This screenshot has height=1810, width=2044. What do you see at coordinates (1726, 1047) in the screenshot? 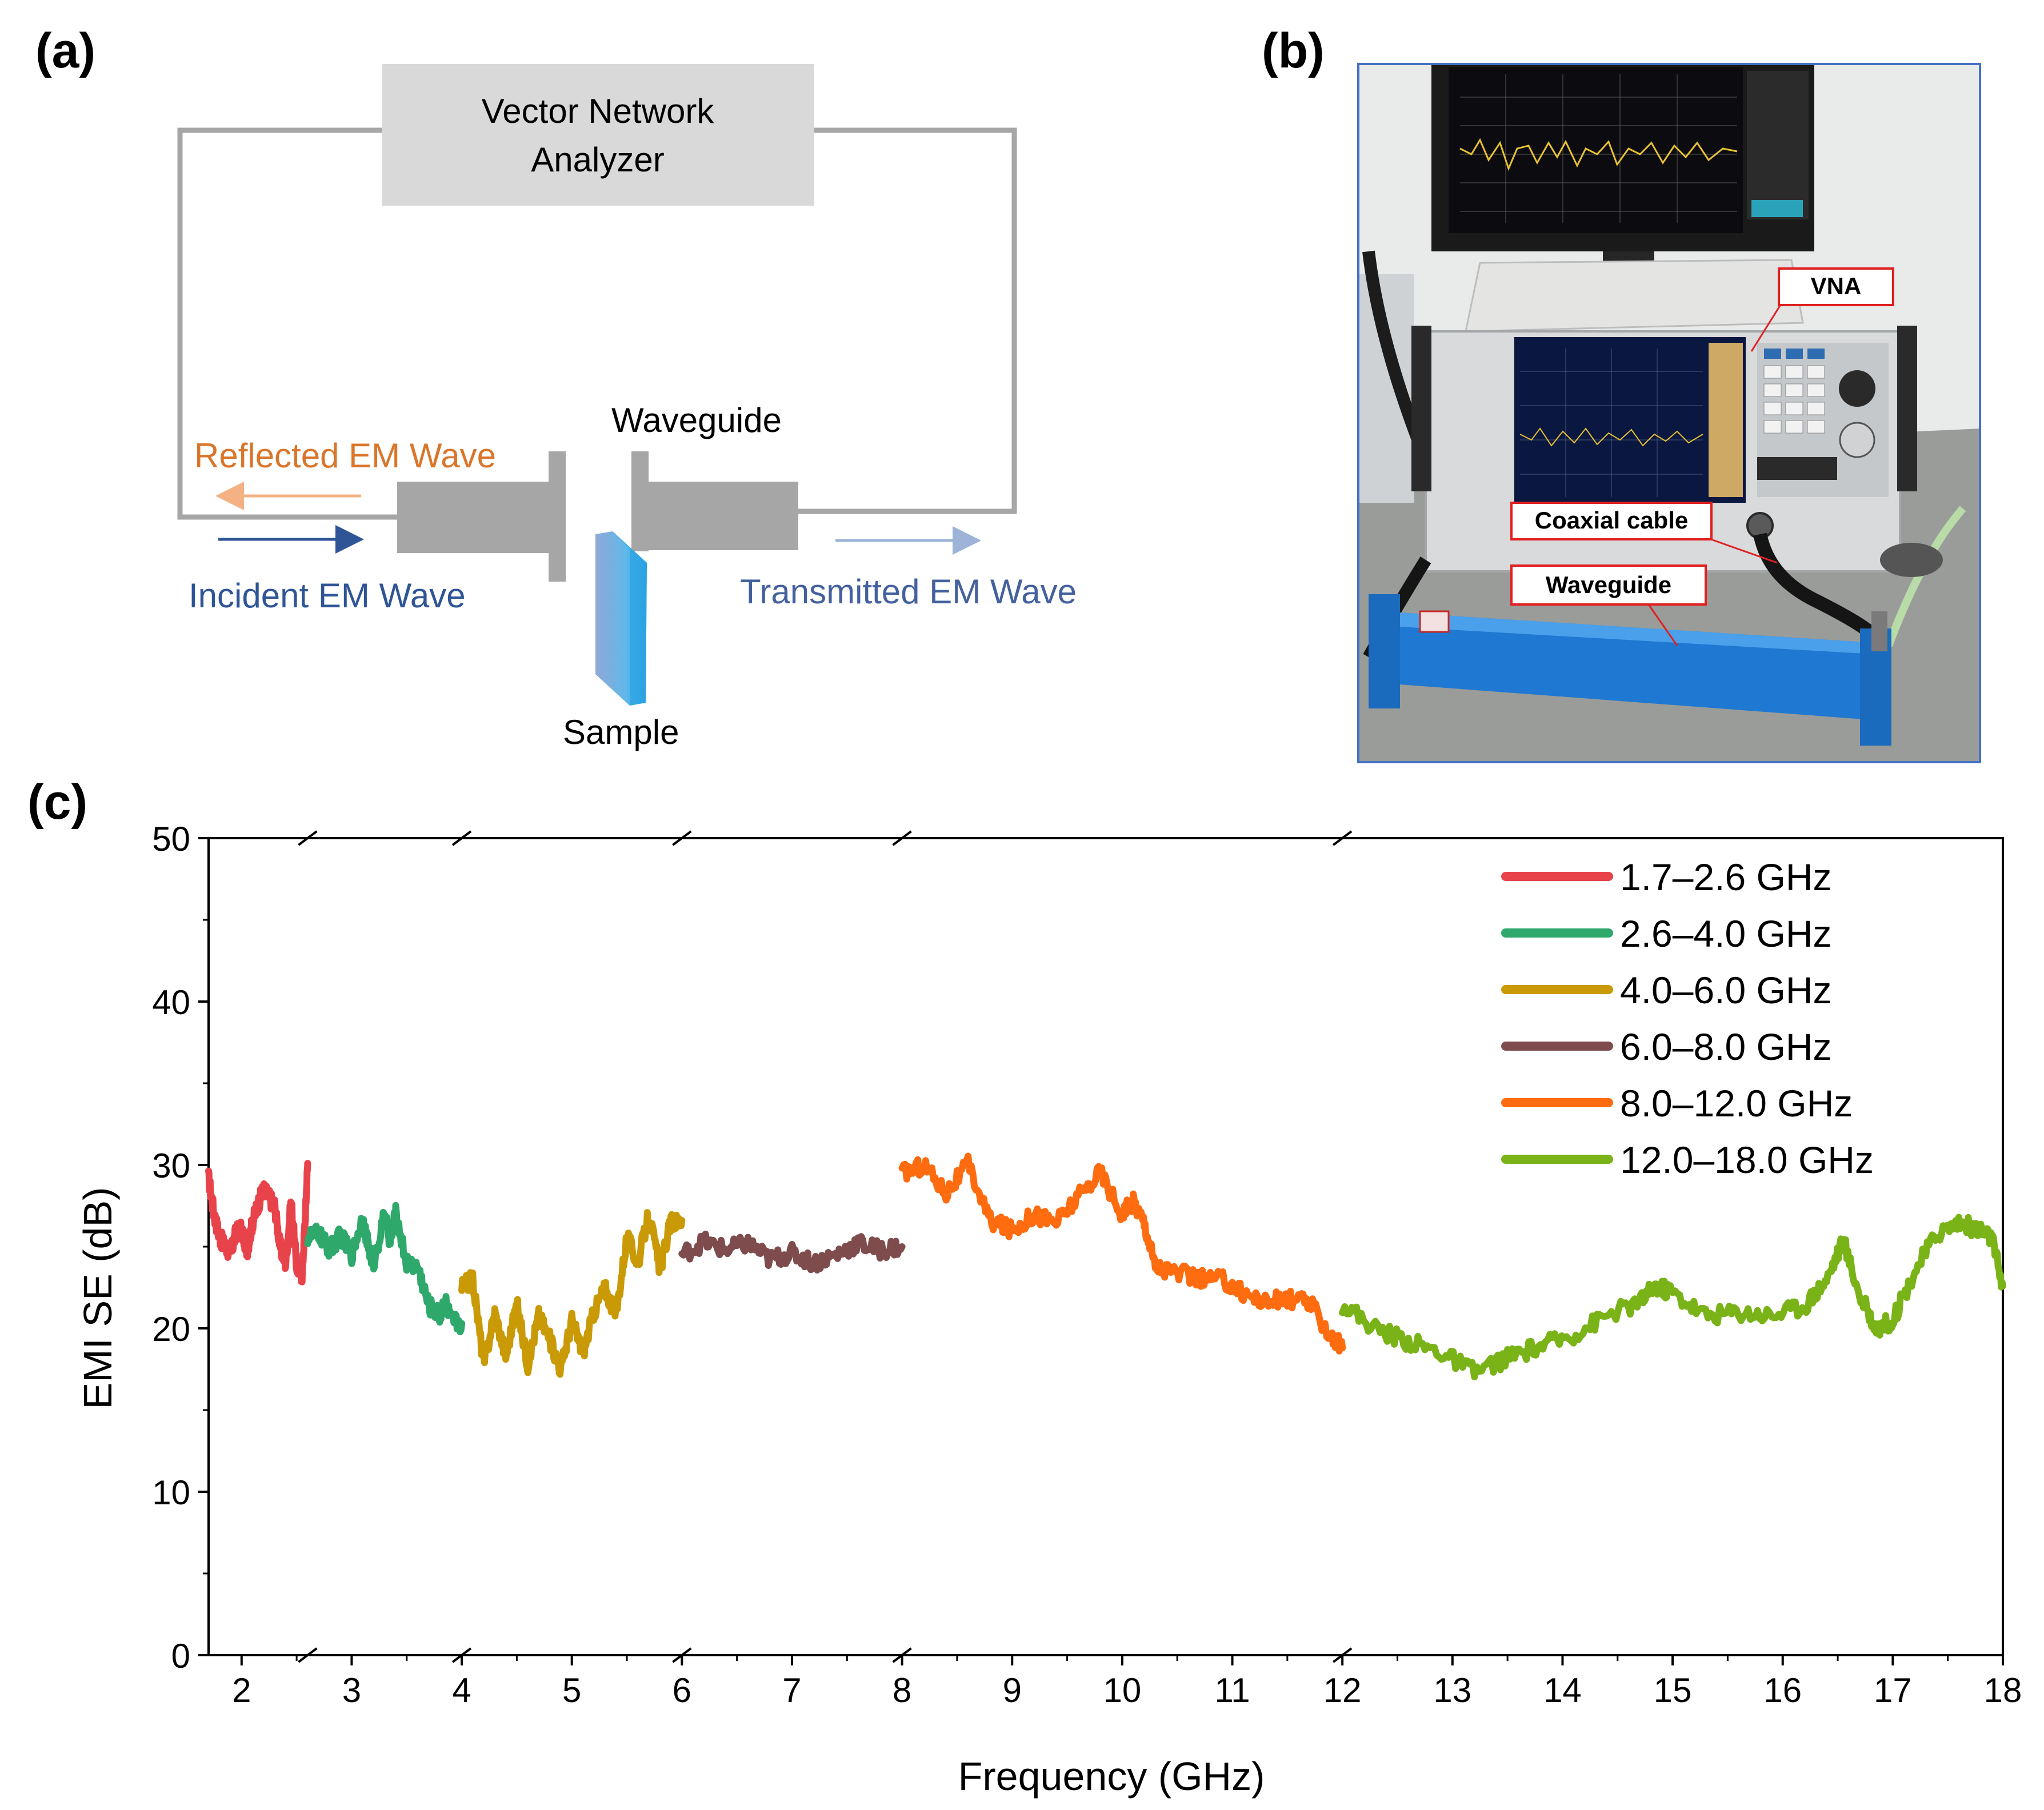
I see `legend-label: 6.0–8.0 GHz` at bounding box center [1726, 1047].